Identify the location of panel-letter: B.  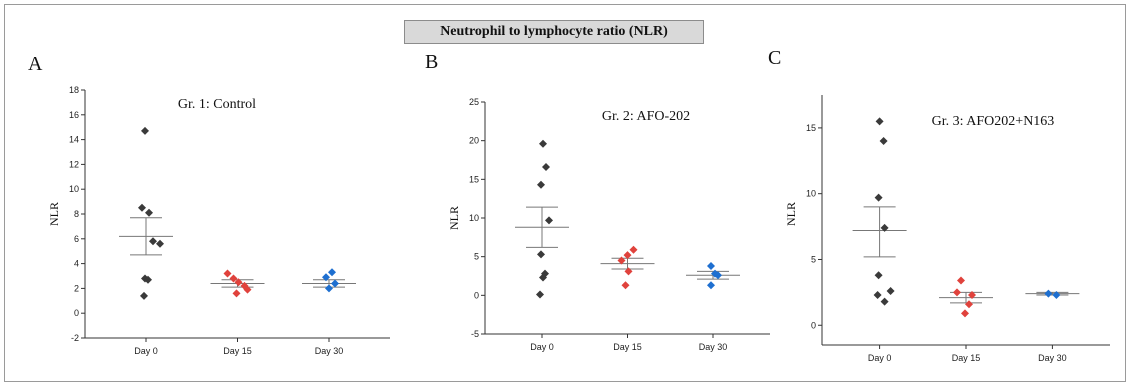
(431, 62).